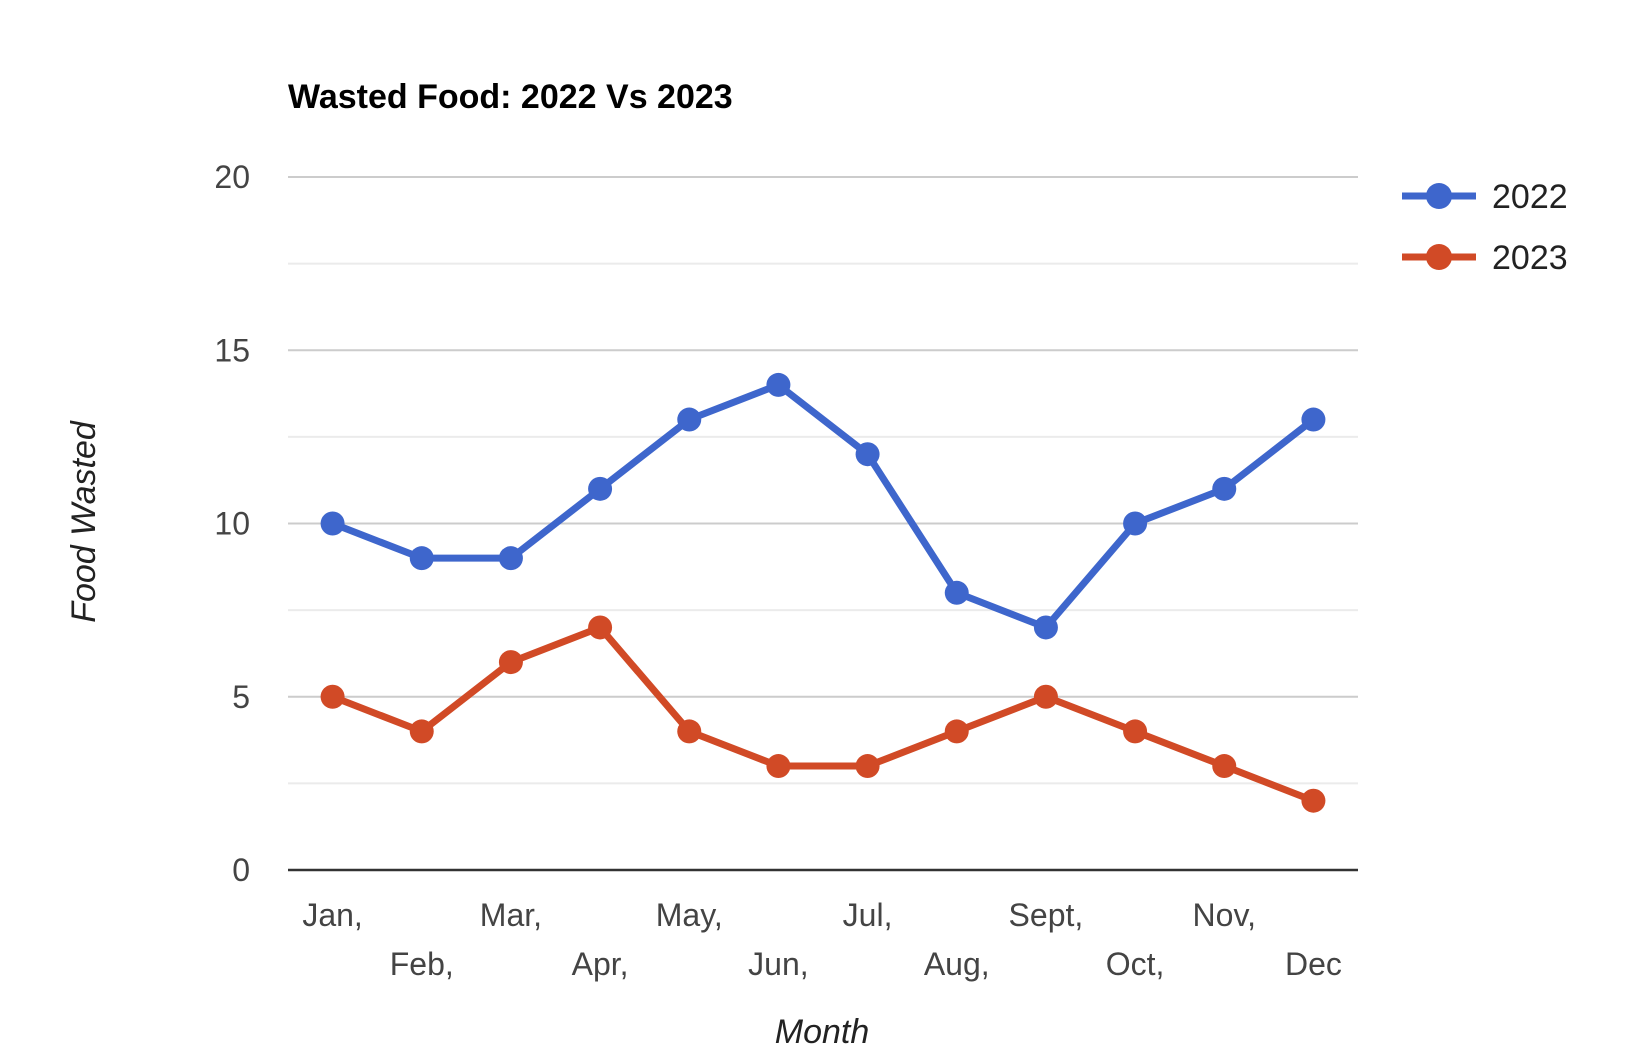  What do you see at coordinates (332, 915) in the screenshot?
I see `x-tick-label: Jan,` at bounding box center [332, 915].